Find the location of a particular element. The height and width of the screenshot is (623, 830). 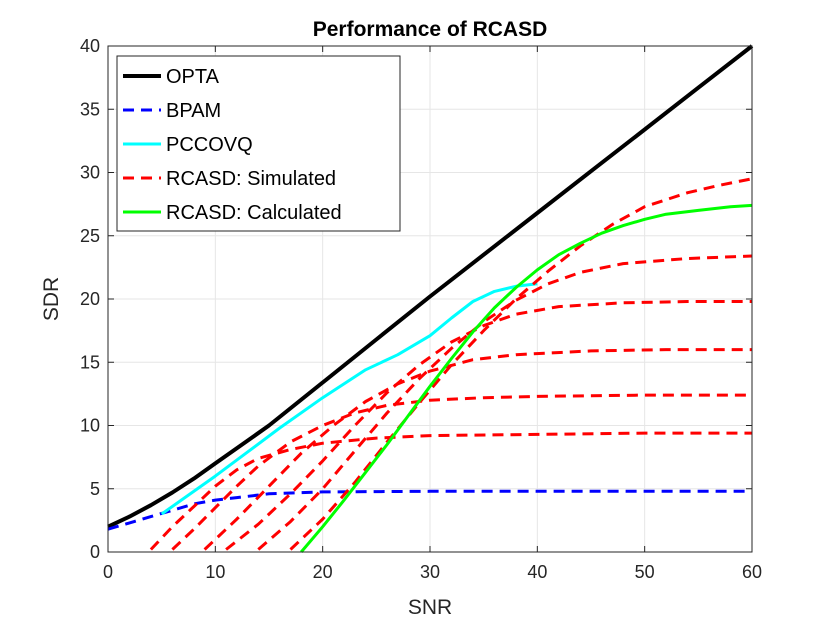

x-tick-label: 20 is located at coordinates (323, 572).